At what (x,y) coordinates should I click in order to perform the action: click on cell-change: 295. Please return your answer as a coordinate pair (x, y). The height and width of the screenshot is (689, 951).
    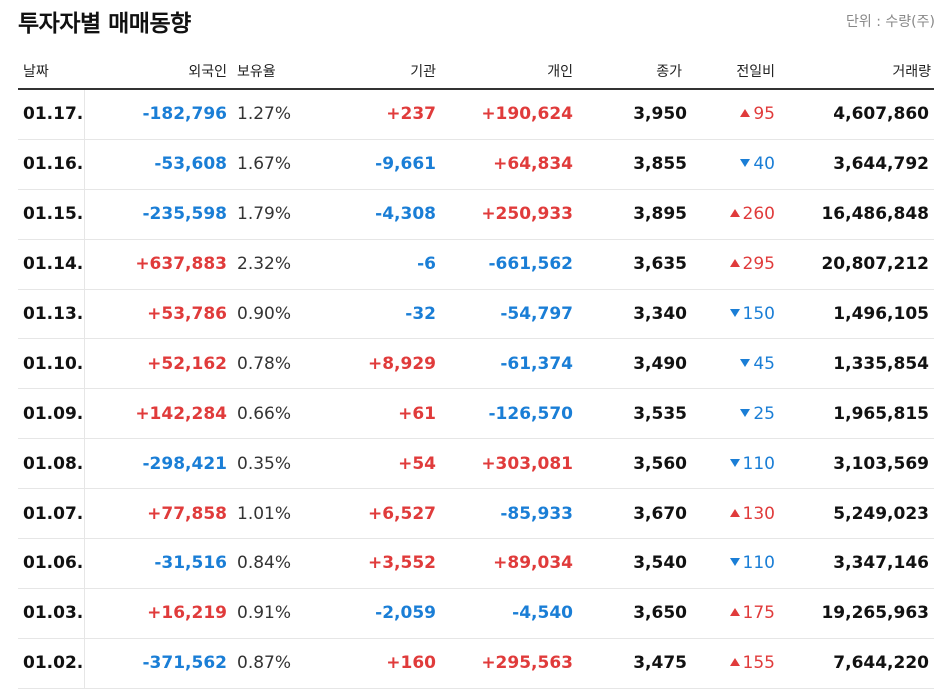
    Looking at the image, I should click on (736, 264).